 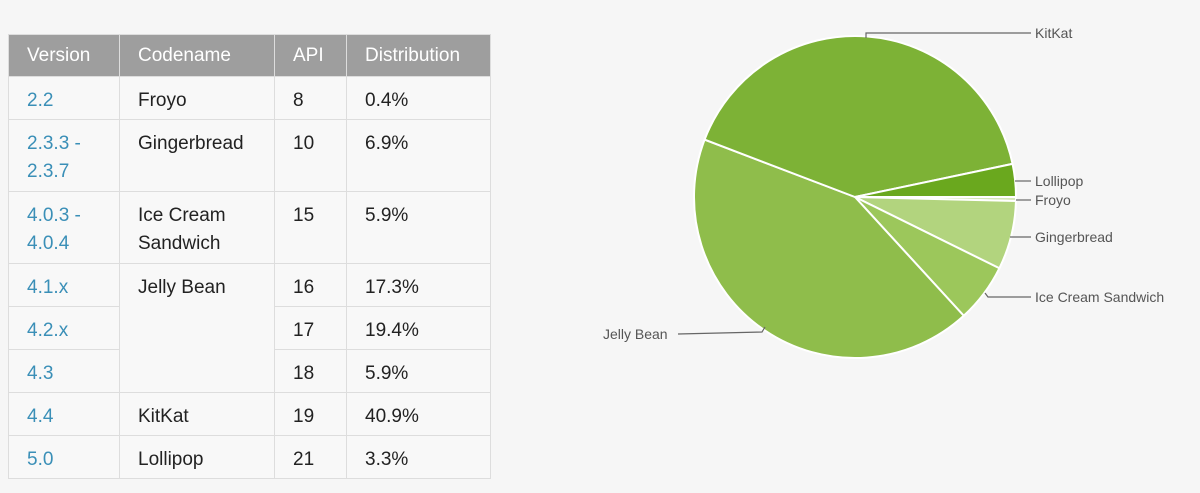 I want to click on codename: Gingerbread, so click(x=197, y=155).